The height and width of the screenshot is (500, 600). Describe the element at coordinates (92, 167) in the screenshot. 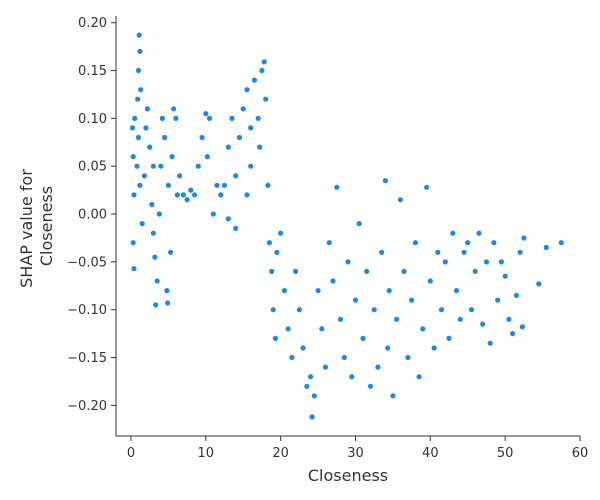

I see `y-tick-label: 0.05` at that location.